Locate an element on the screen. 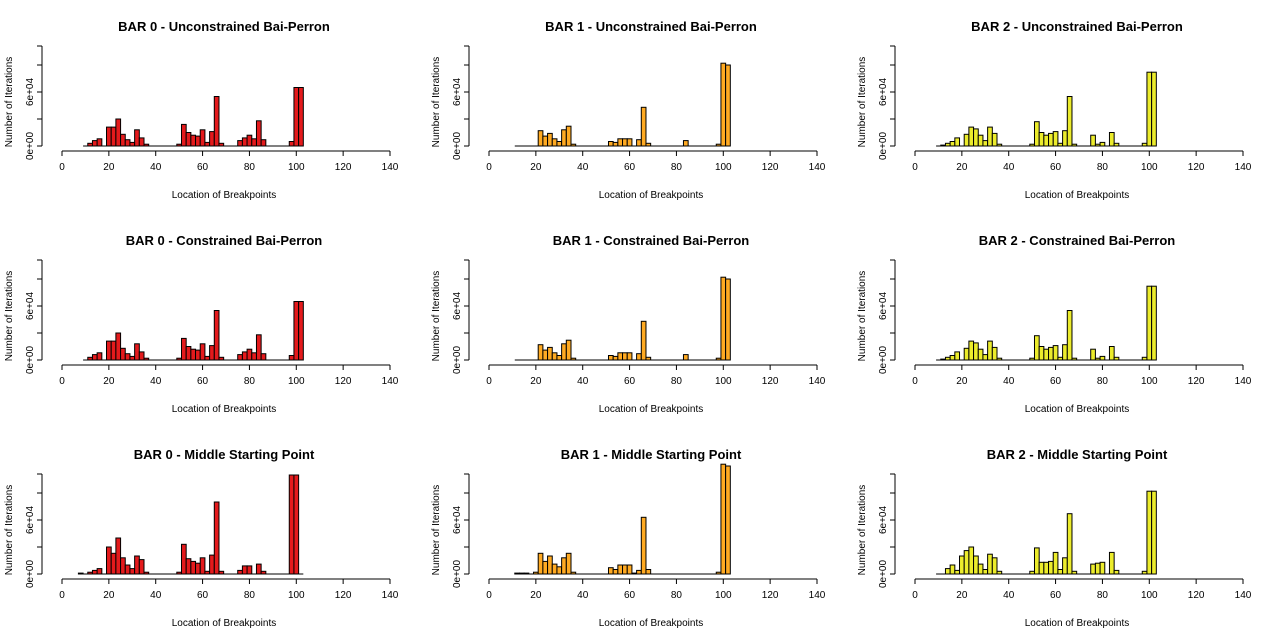  x-tick-label: 60 is located at coordinates (630, 381).